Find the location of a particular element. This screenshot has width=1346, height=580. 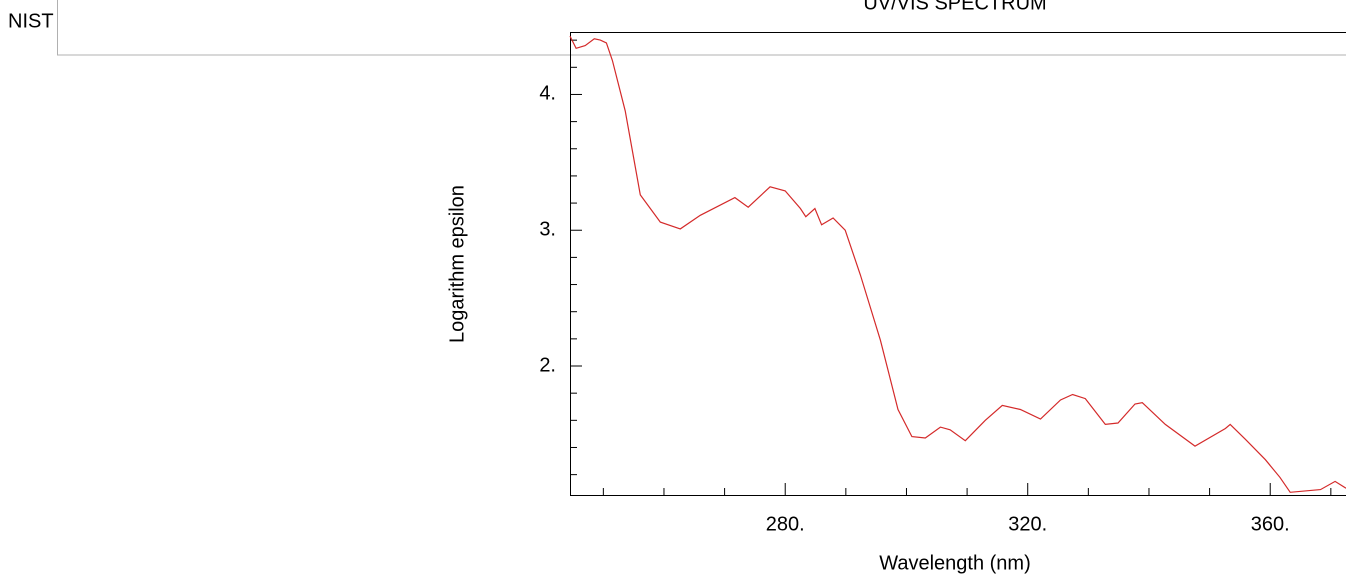

x-axis-label: Wavelength (nm) is located at coordinates (955, 563).